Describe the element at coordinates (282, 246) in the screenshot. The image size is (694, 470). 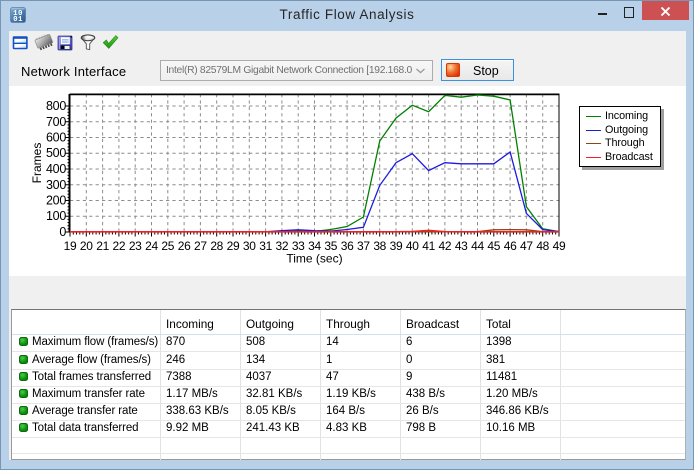
I see `svg-text: 32` at that location.